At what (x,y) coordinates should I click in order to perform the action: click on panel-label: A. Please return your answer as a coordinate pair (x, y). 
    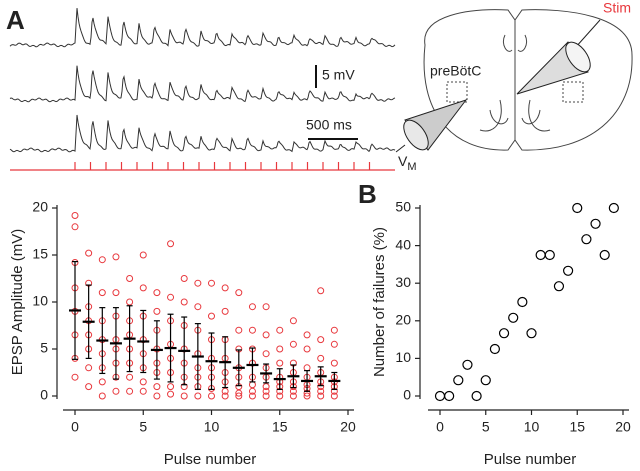
    Looking at the image, I should click on (15, 20).